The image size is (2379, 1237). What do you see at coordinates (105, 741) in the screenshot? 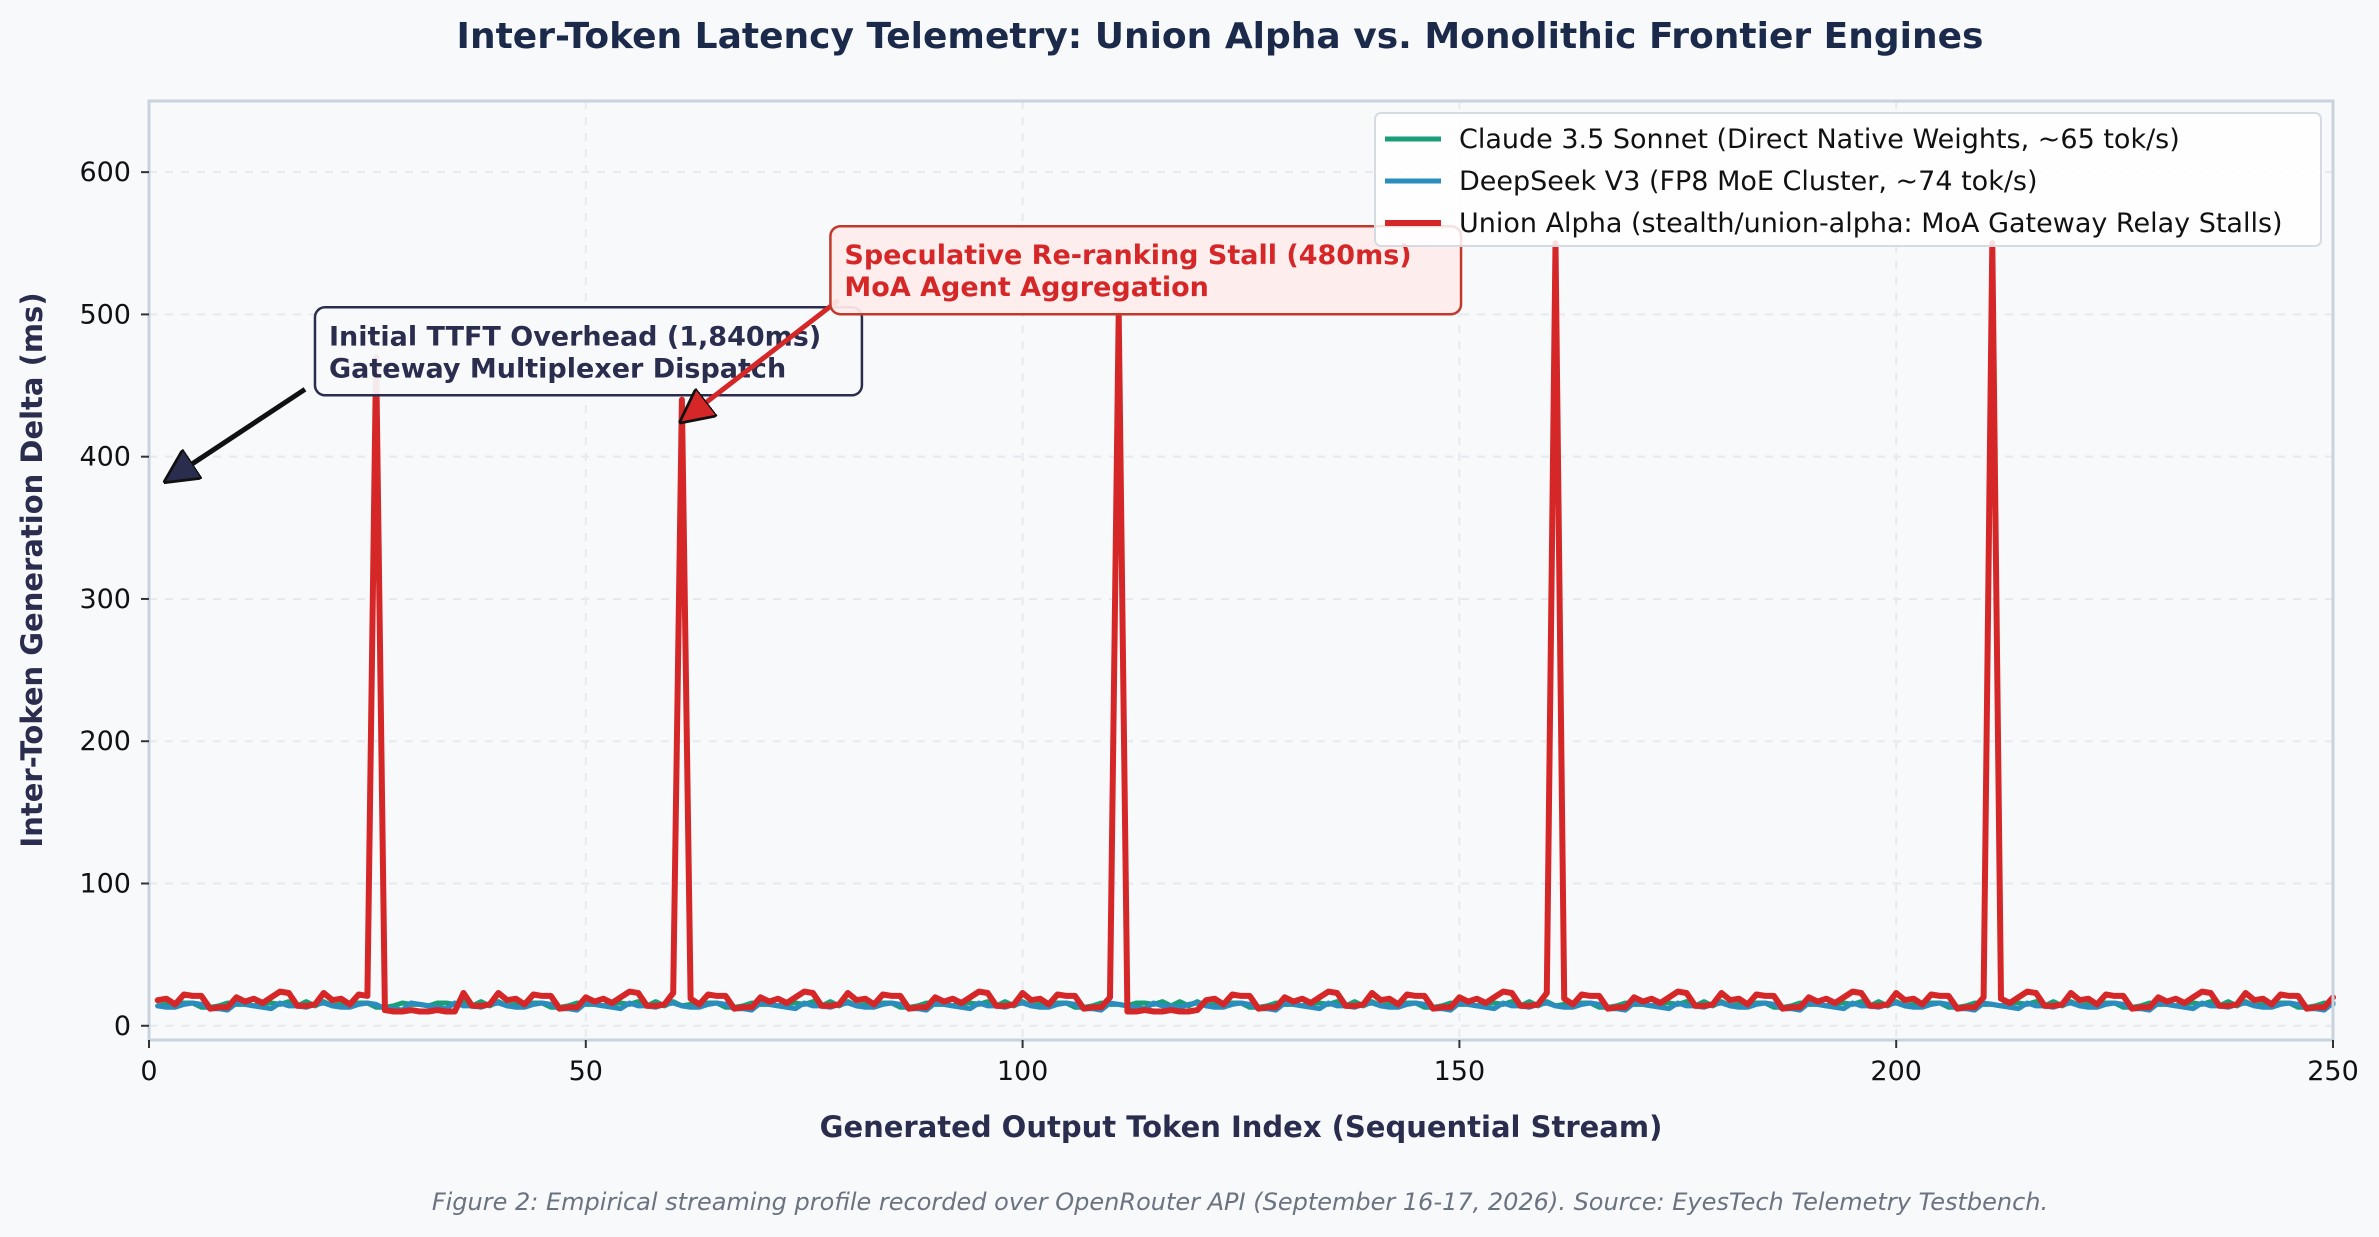
I see `y-tick-label: 200` at bounding box center [105, 741].